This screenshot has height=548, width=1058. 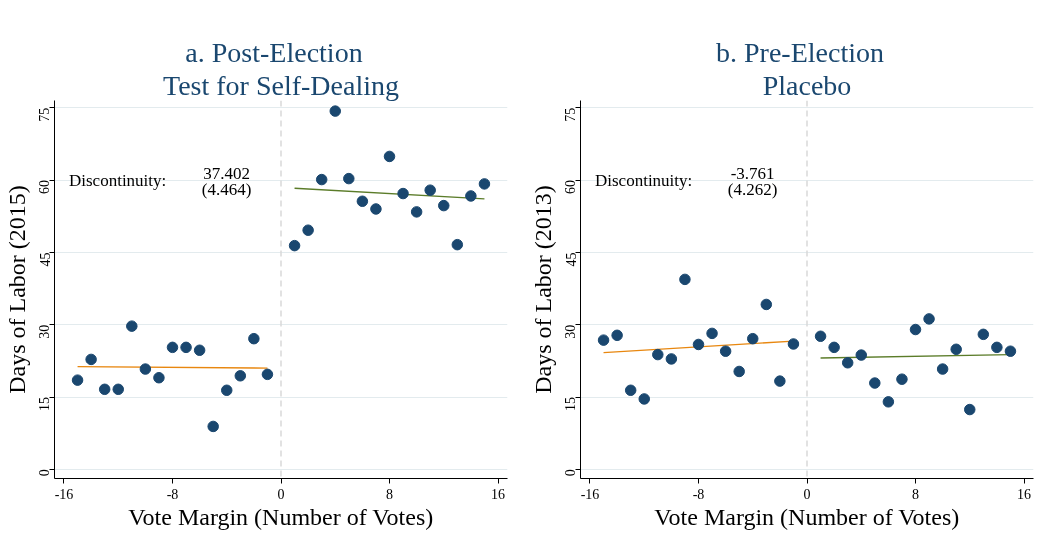 I want to click on chart-title: a. Post-Election, so click(x=274, y=52).